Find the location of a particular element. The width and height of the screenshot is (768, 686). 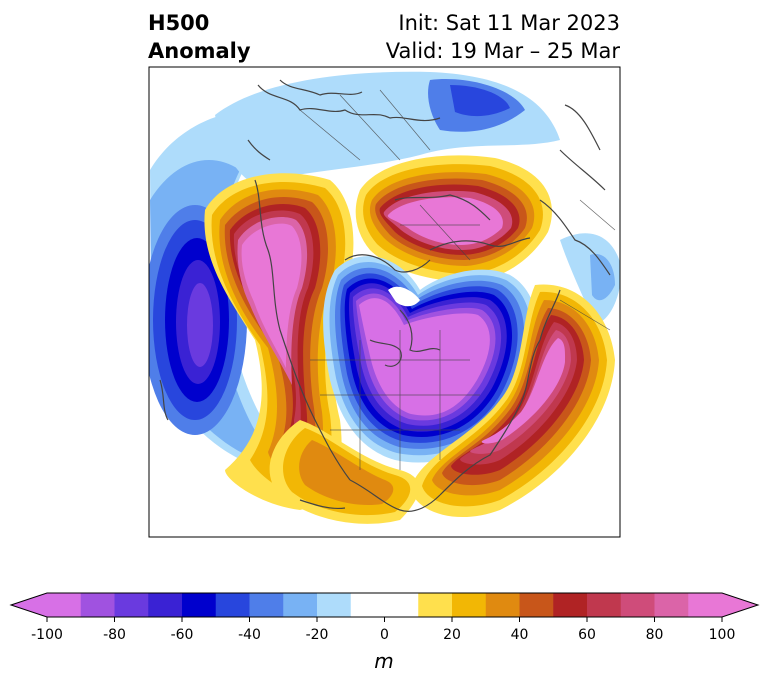

positive-anomaly-atlantic is located at coordinates (512, 401).